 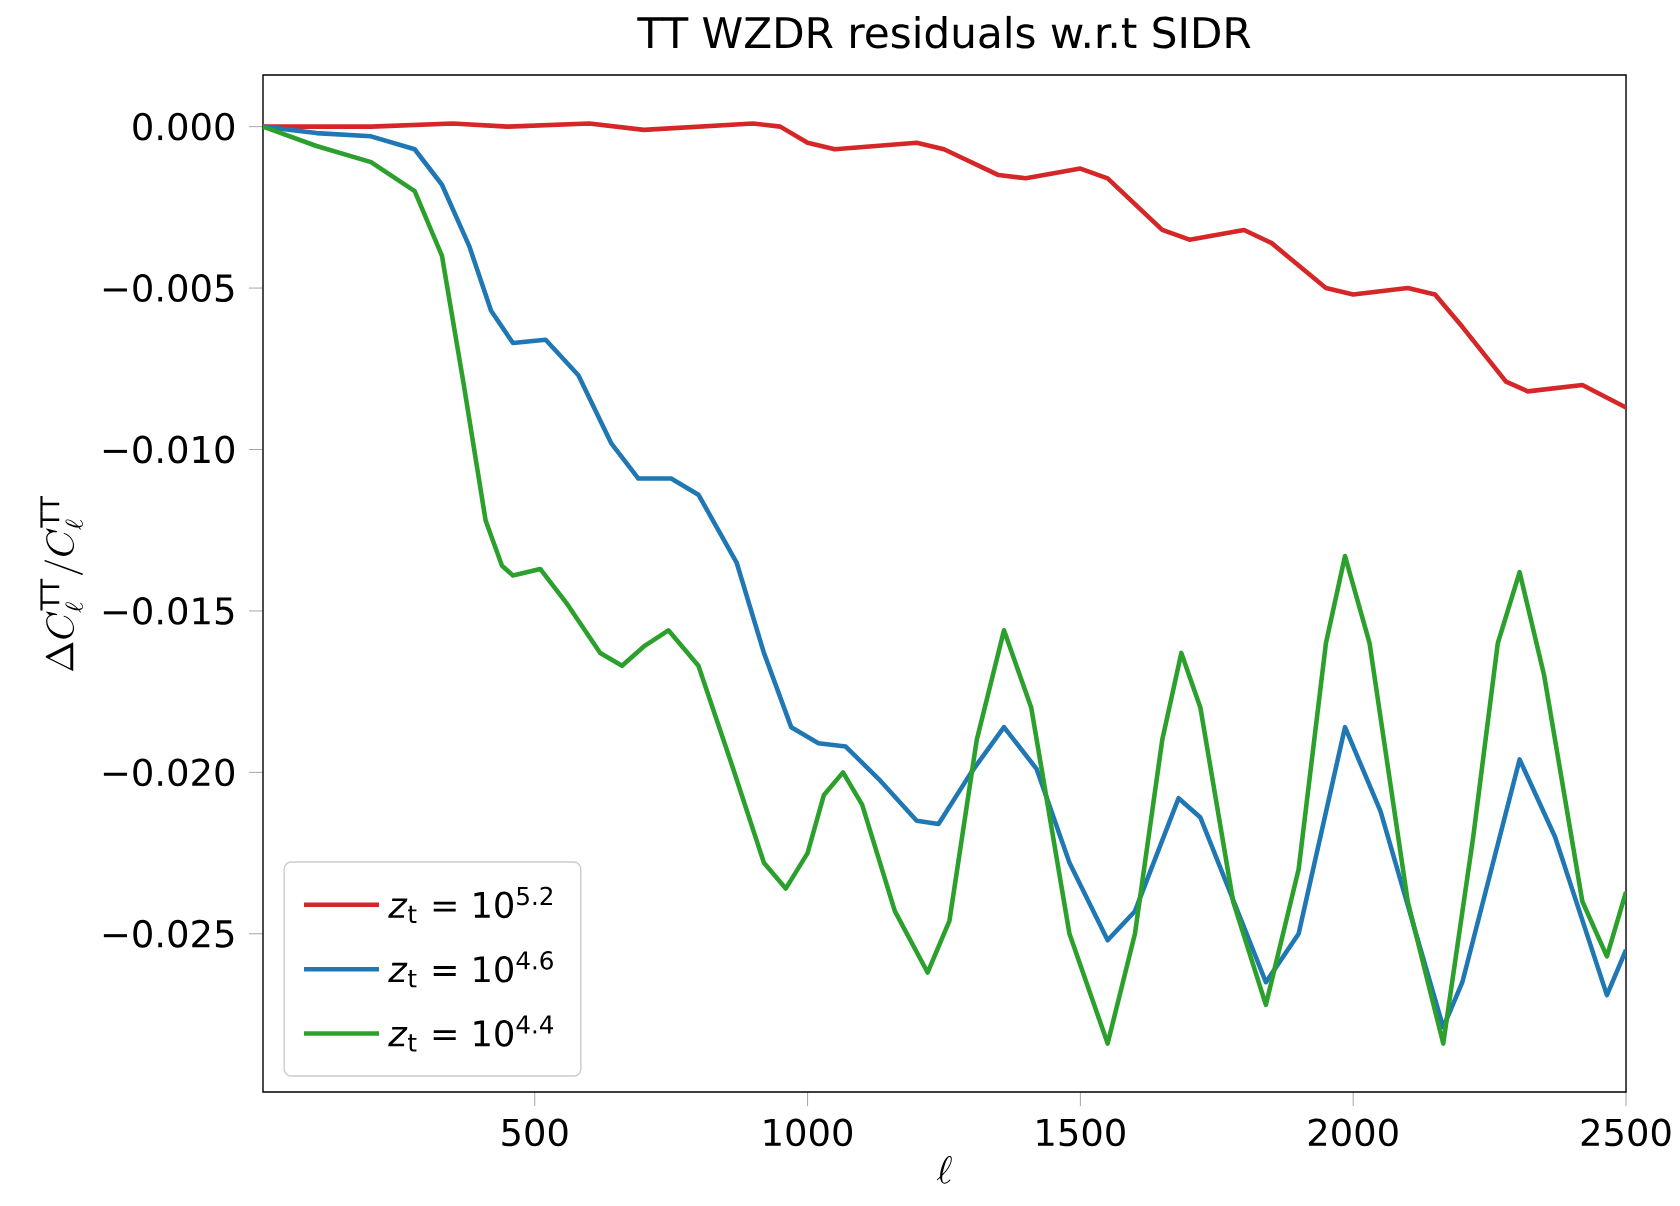 What do you see at coordinates (168, 933) in the screenshot?
I see `y-tick-label: −0.025` at bounding box center [168, 933].